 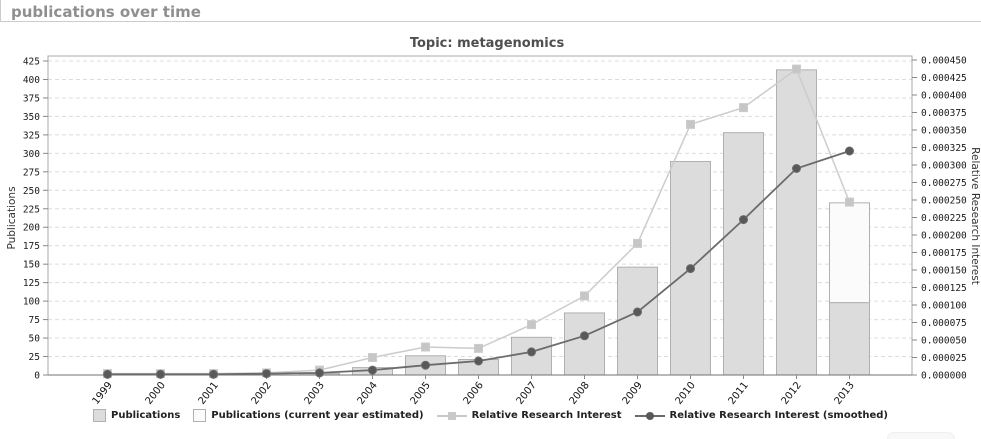 What do you see at coordinates (944, 323) in the screenshot?
I see `y-right-tick-label: 0.000075` at bounding box center [944, 323].